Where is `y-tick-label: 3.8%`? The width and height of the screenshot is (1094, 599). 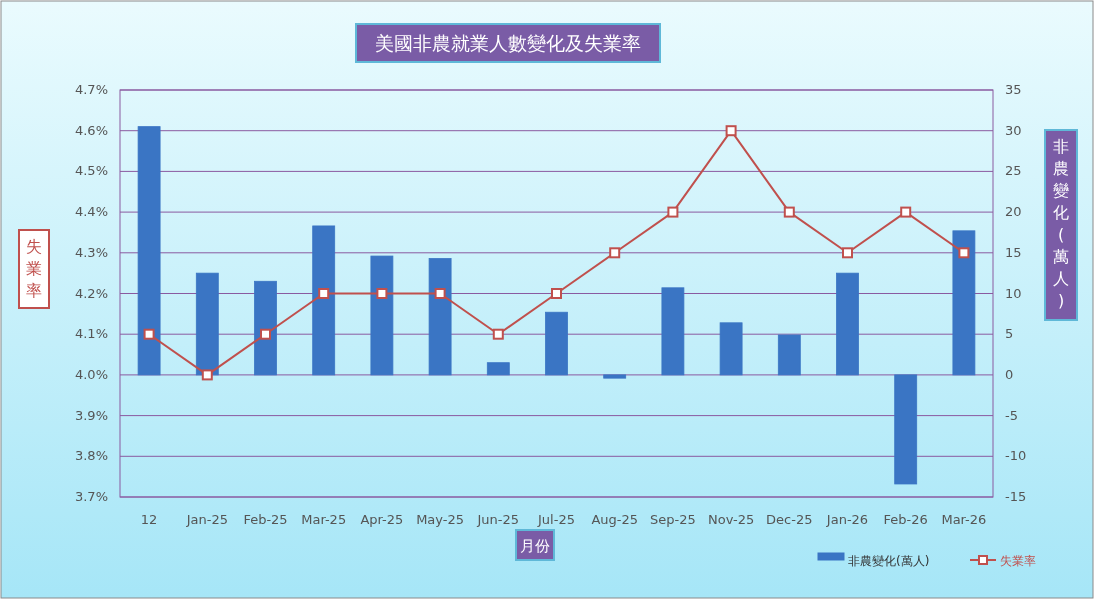 y-tick-label: 3.8% is located at coordinates (91, 456).